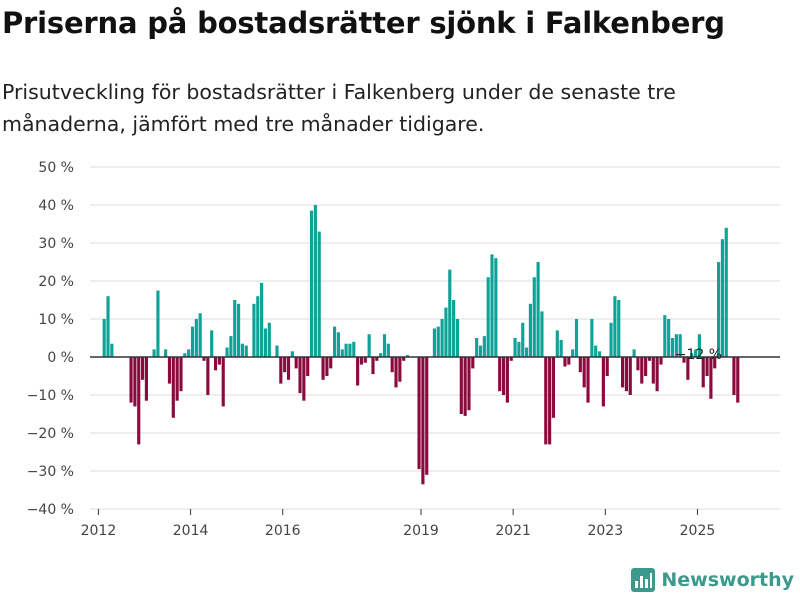 This screenshot has width=800, height=600. Describe the element at coordinates (398, 522) in the screenshot. I see `x-axis-ticks: 2012 2014 2016 2019 2021 2023 2025` at that location.